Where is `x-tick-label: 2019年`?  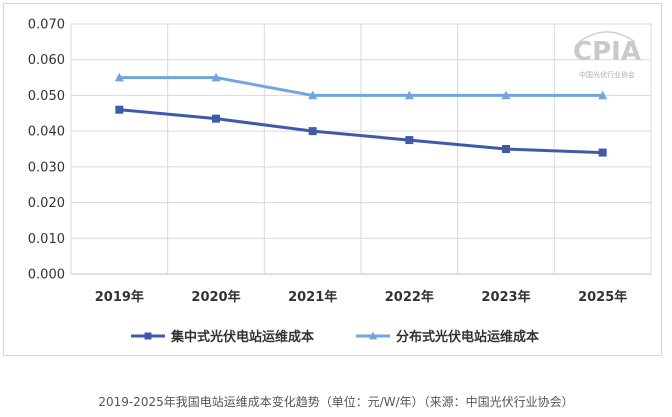
x-tick-label: 2019年 is located at coordinates (119, 297).